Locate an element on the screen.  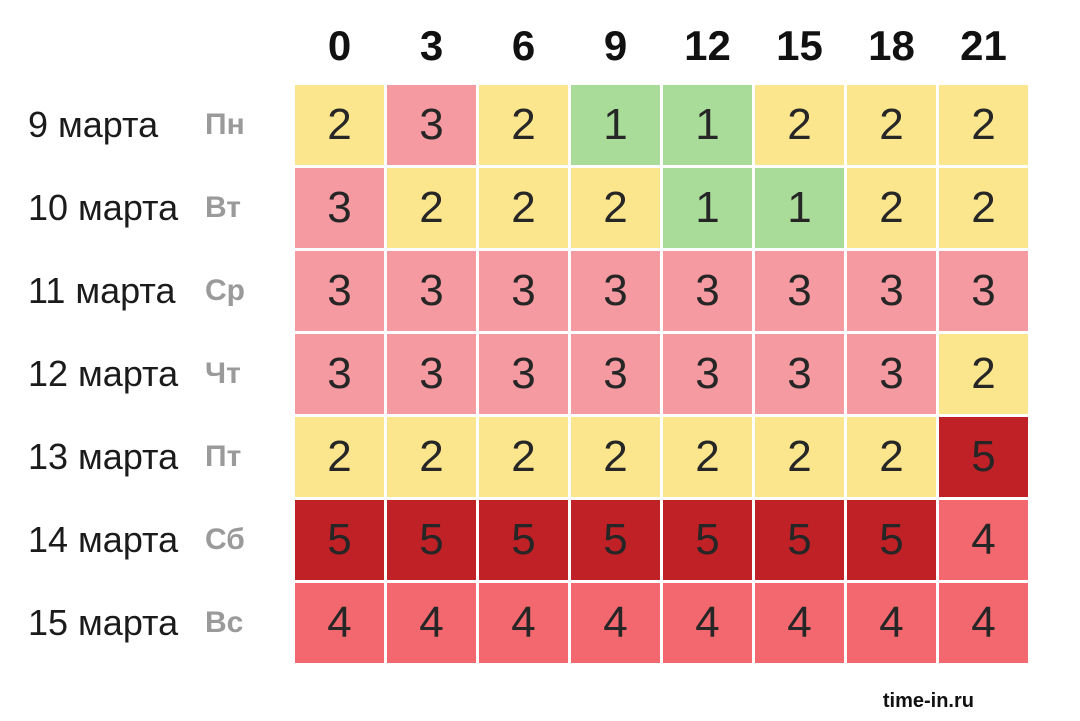
hour-header: 18 is located at coordinates (891, 45).